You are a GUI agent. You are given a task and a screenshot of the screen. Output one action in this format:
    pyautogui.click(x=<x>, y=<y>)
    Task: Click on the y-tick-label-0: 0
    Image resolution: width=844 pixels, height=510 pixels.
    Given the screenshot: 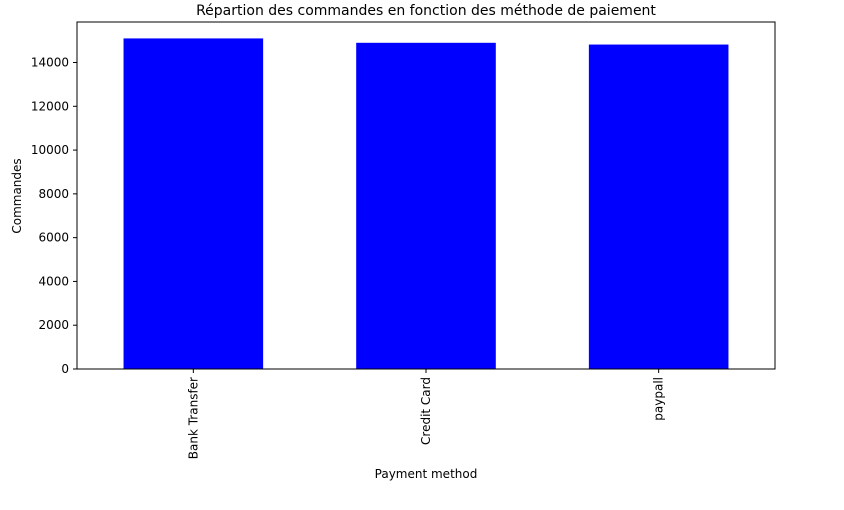 What is the action you would take?
    pyautogui.click(x=65, y=369)
    